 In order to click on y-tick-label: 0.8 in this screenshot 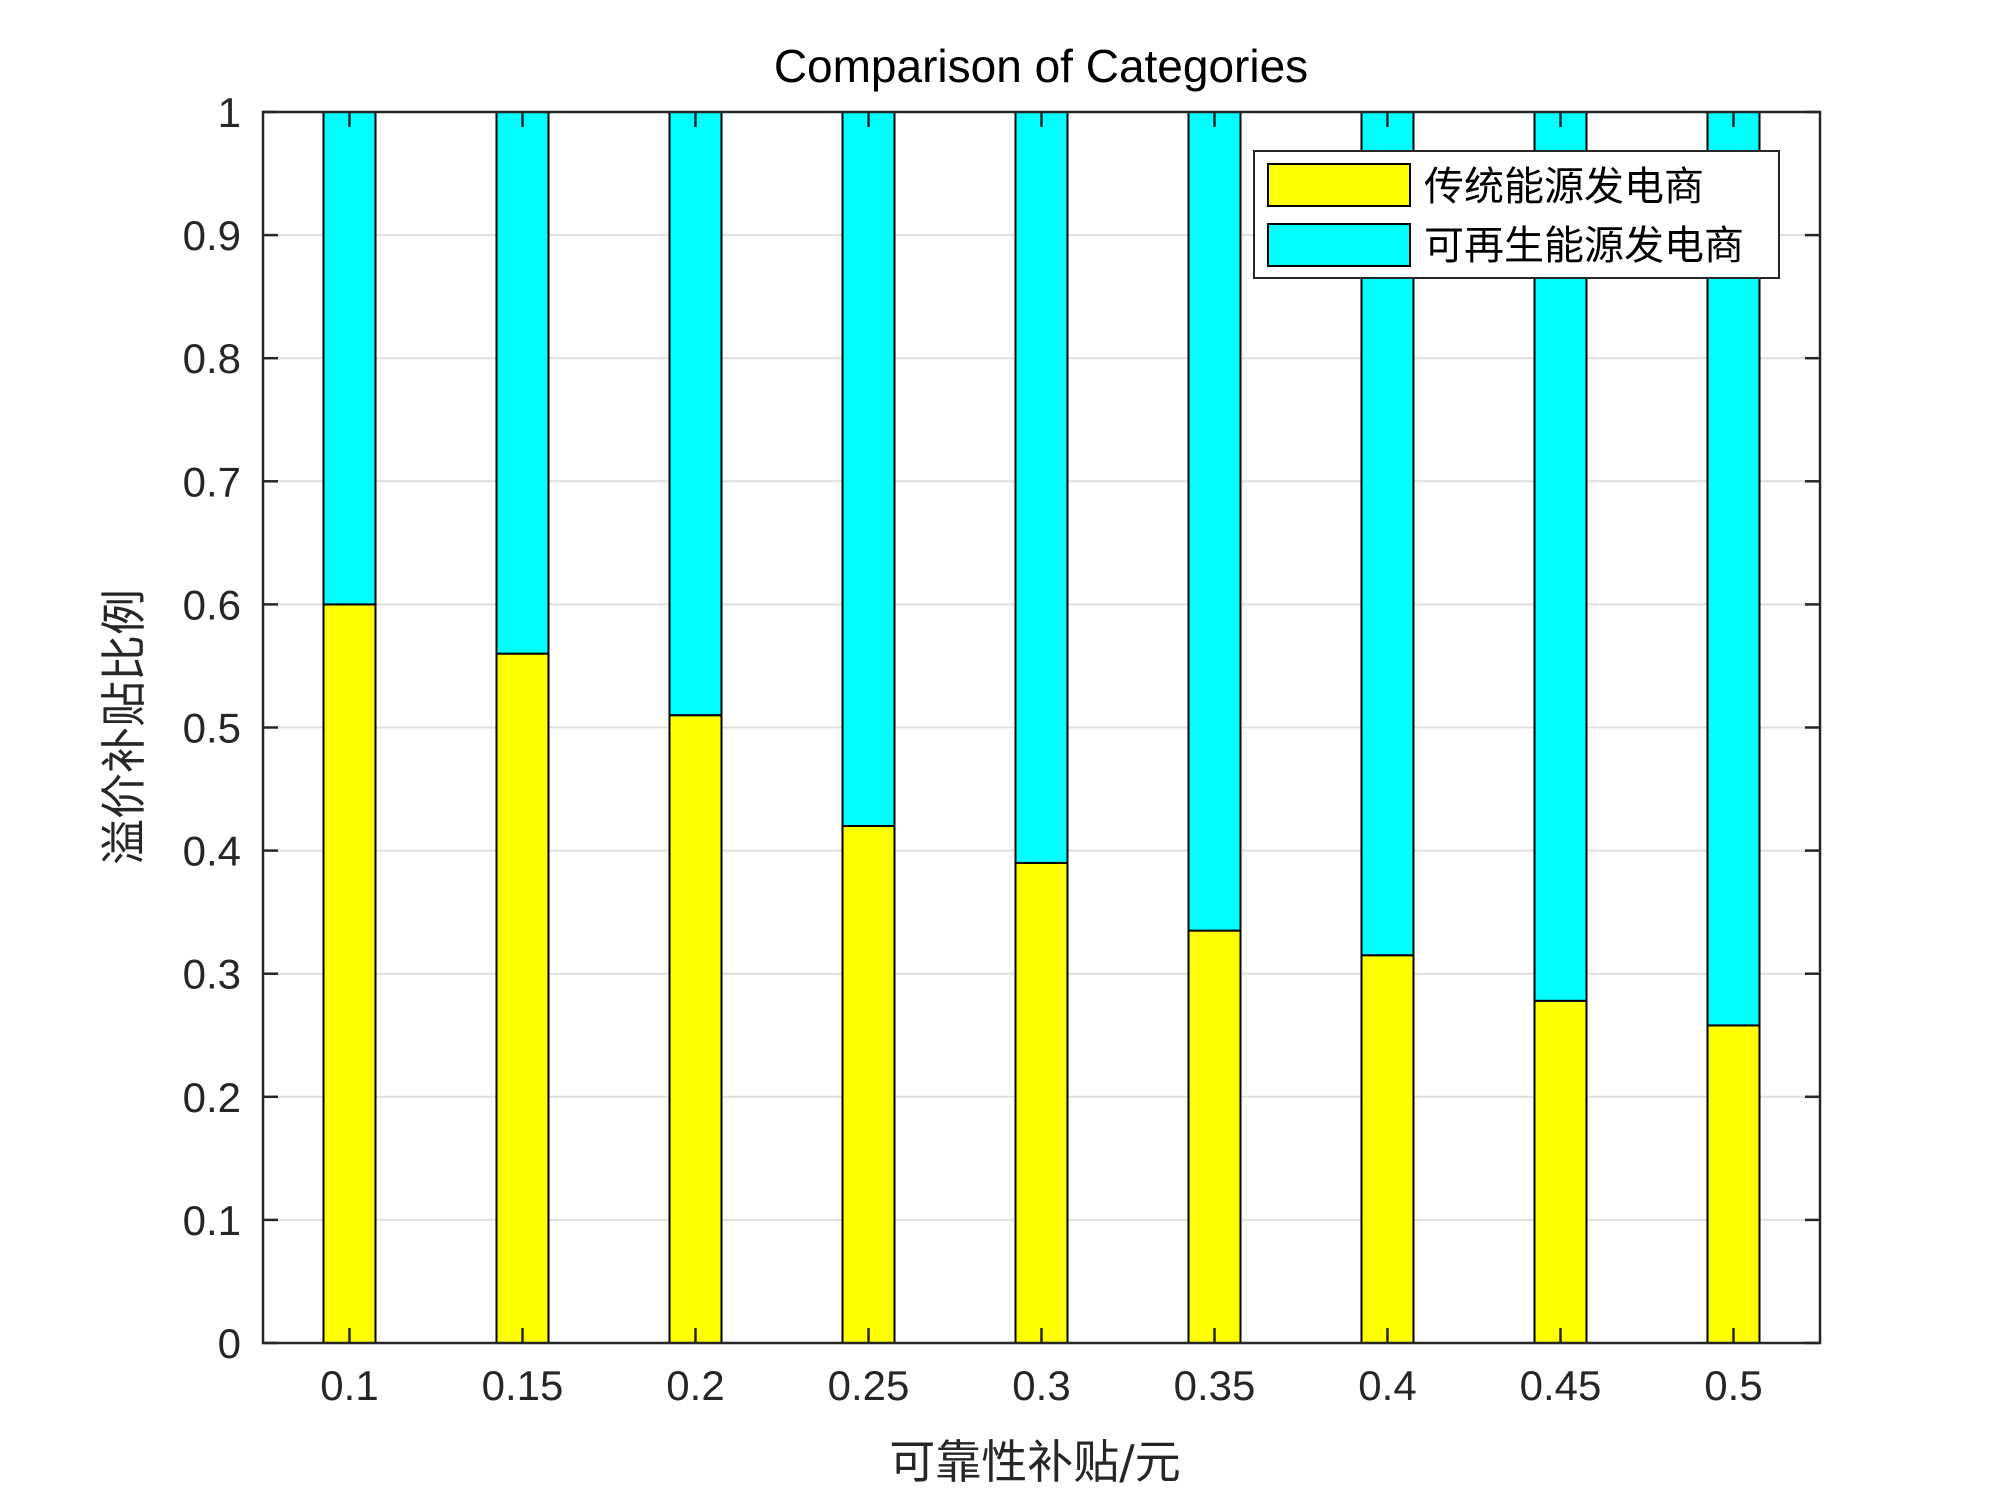, I will do `click(212, 358)`.